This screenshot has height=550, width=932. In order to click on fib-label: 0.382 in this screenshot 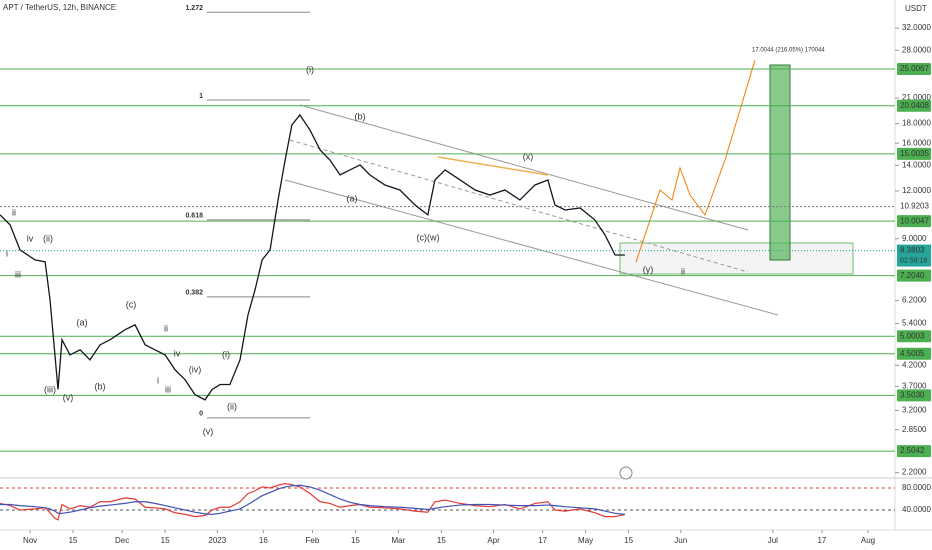, I will do `click(194, 293)`.